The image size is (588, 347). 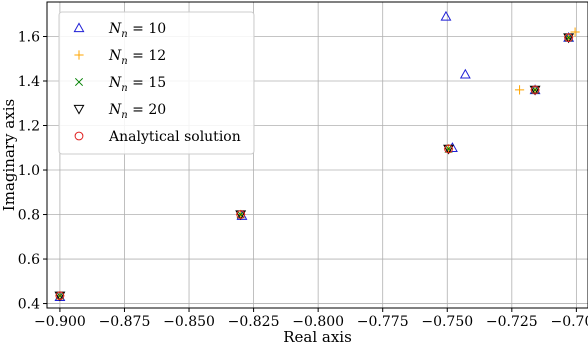 What do you see at coordinates (29, 305) in the screenshot?
I see `y-tick-label: 0.4` at bounding box center [29, 305].